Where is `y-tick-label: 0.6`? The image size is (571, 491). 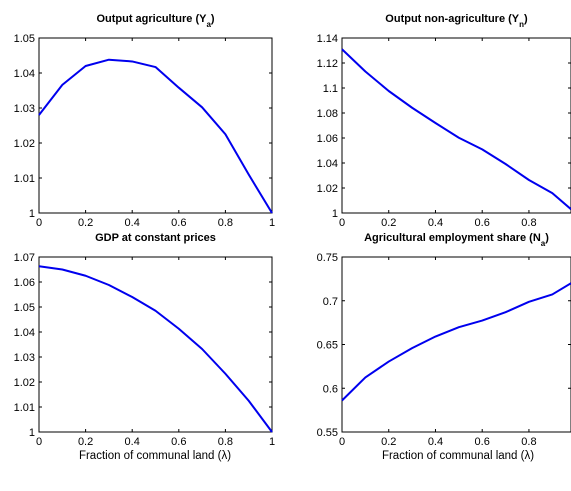 y-tick-label: 0.6 is located at coordinates (330, 389).